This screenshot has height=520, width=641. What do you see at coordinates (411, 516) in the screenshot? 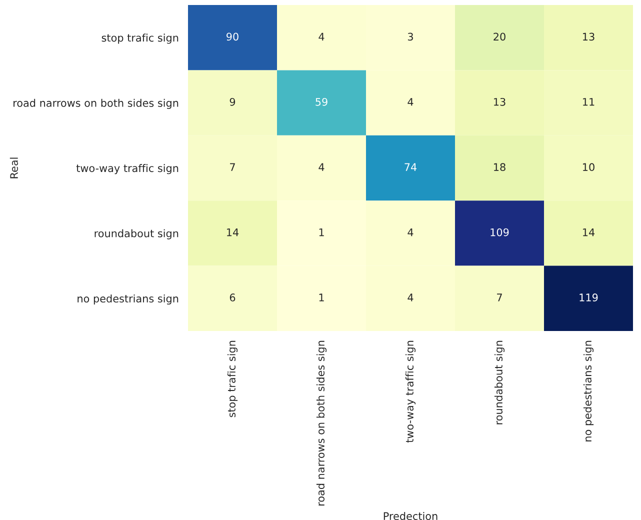
I see `x-axis-title: Predection` at bounding box center [411, 516].